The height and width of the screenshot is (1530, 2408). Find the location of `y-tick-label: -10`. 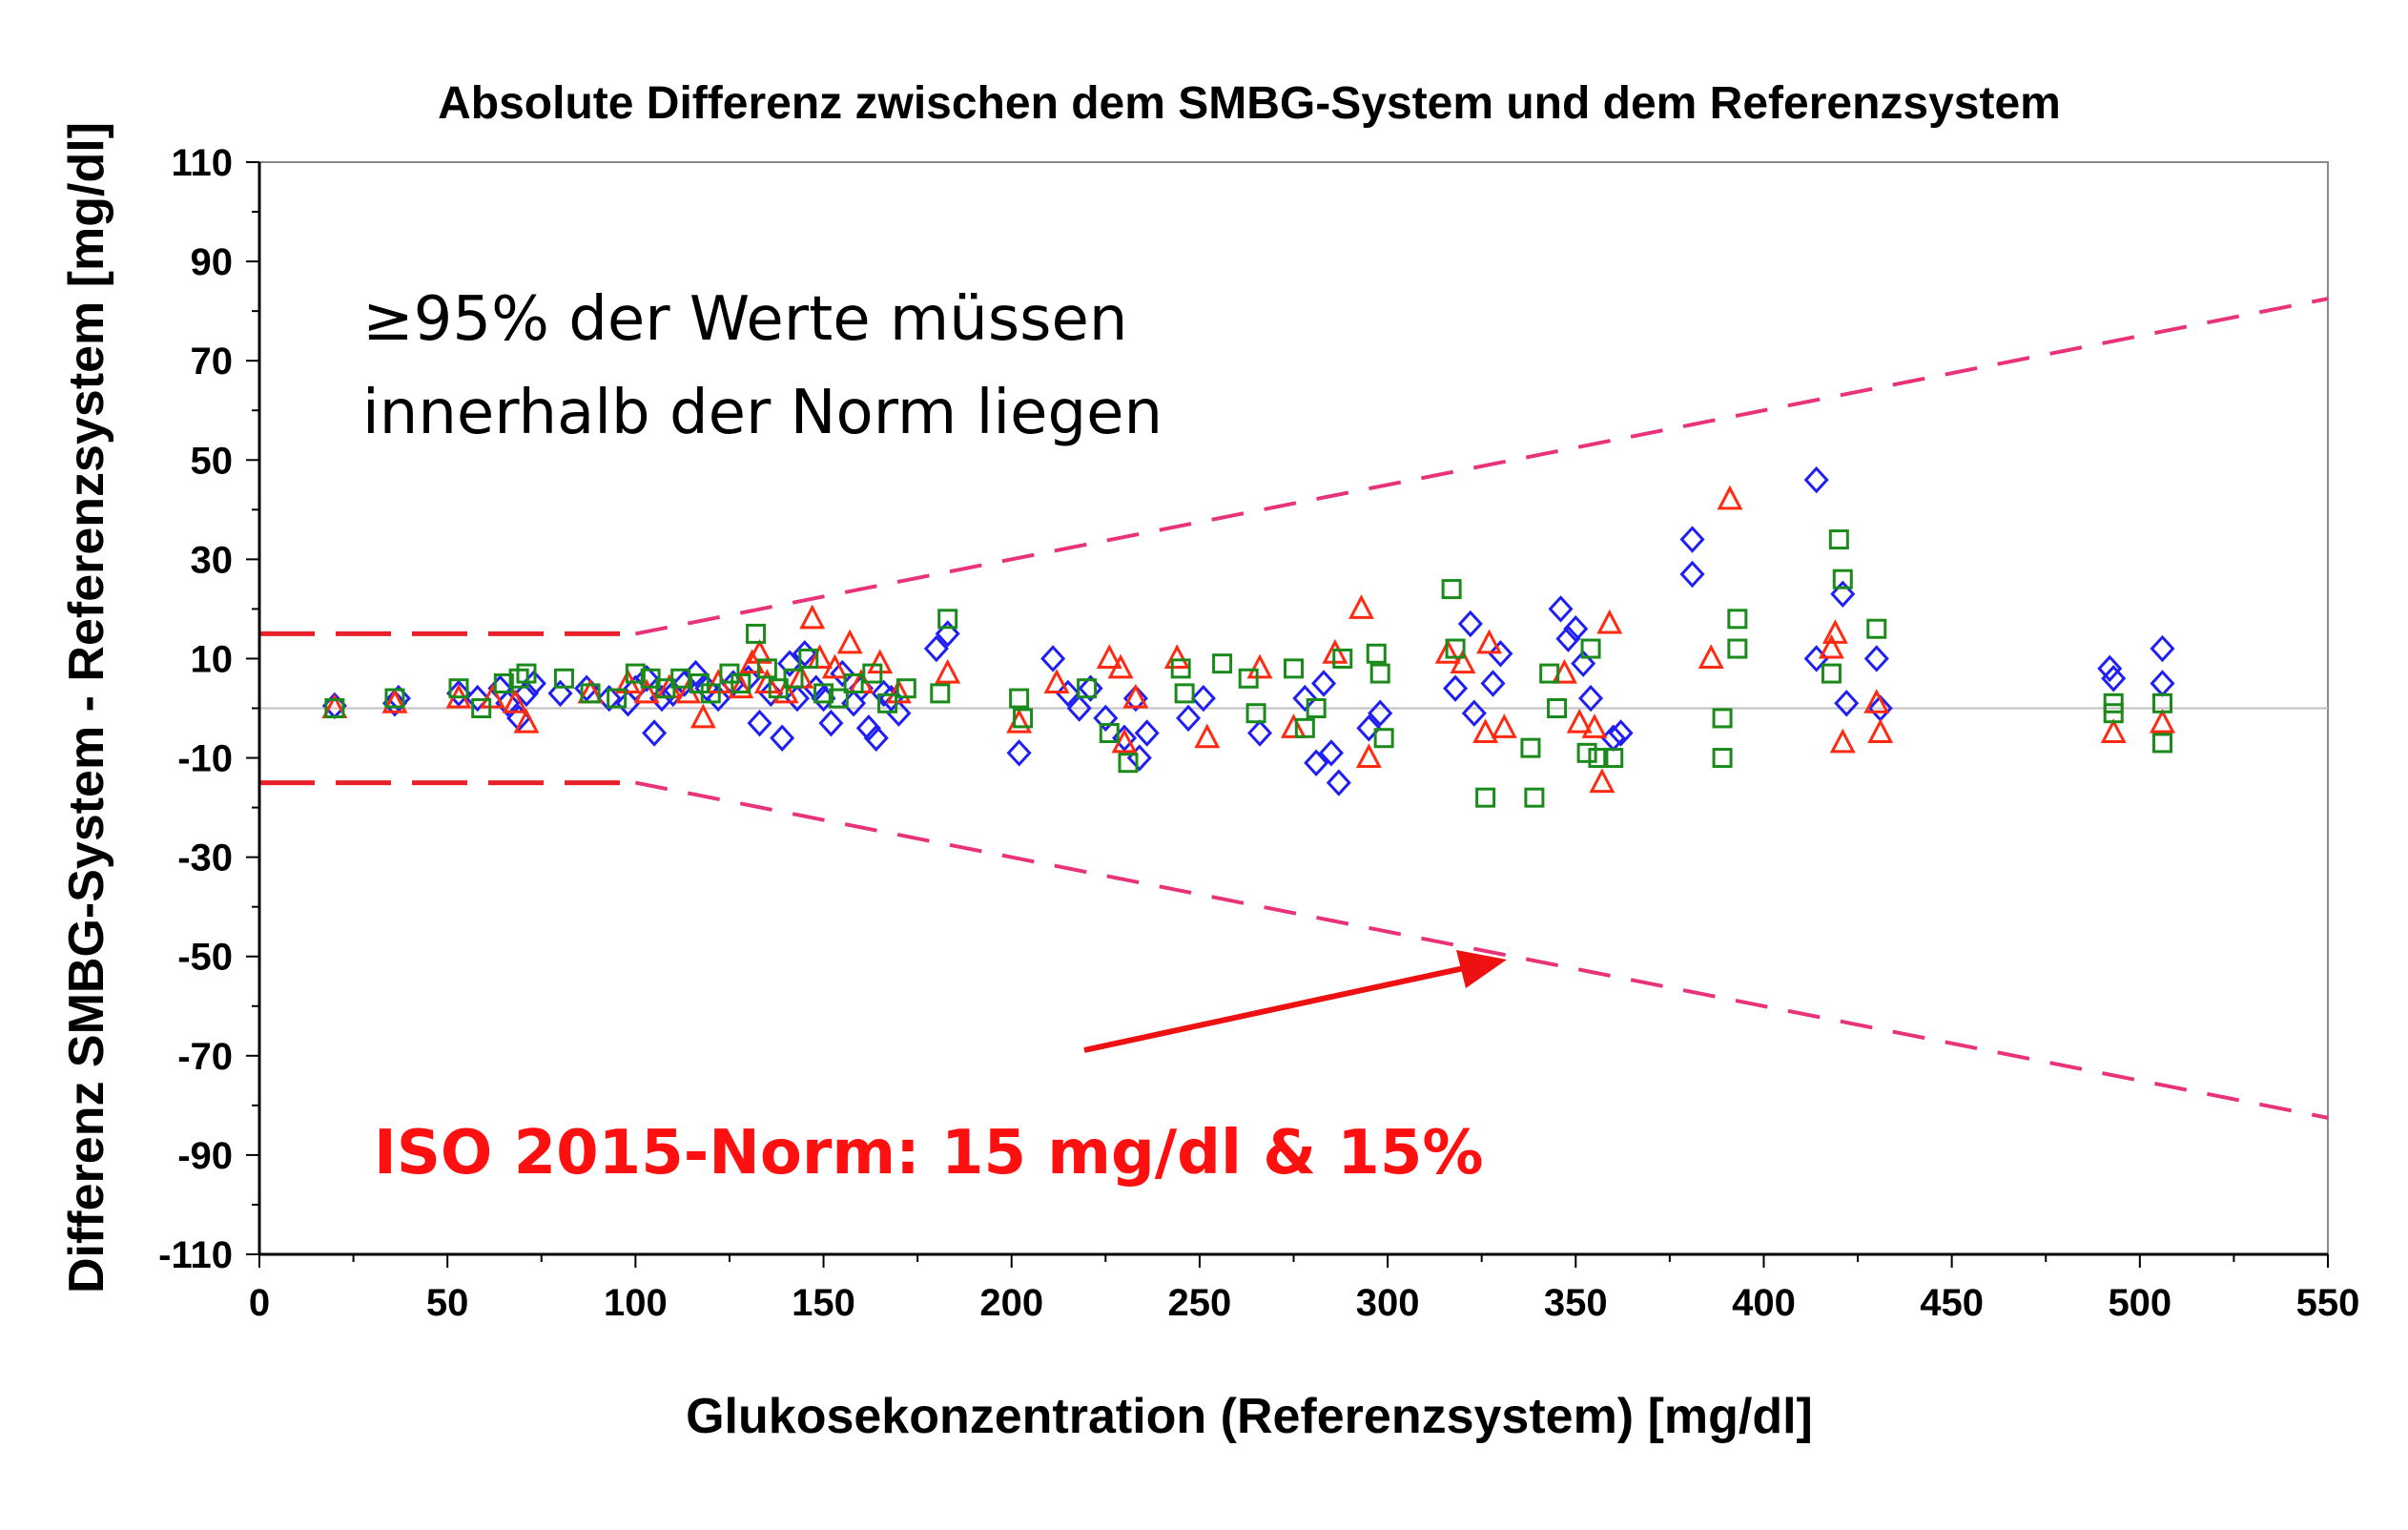

y-tick-label: -10 is located at coordinates (205, 759).